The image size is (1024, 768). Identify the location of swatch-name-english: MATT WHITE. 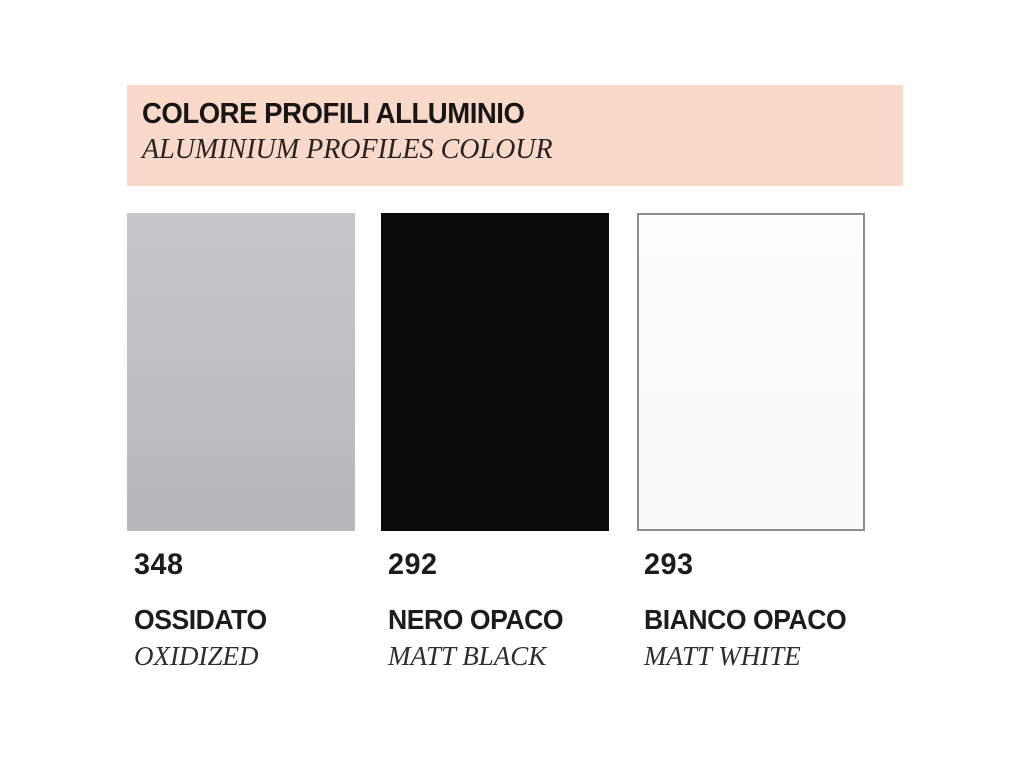
(722, 656).